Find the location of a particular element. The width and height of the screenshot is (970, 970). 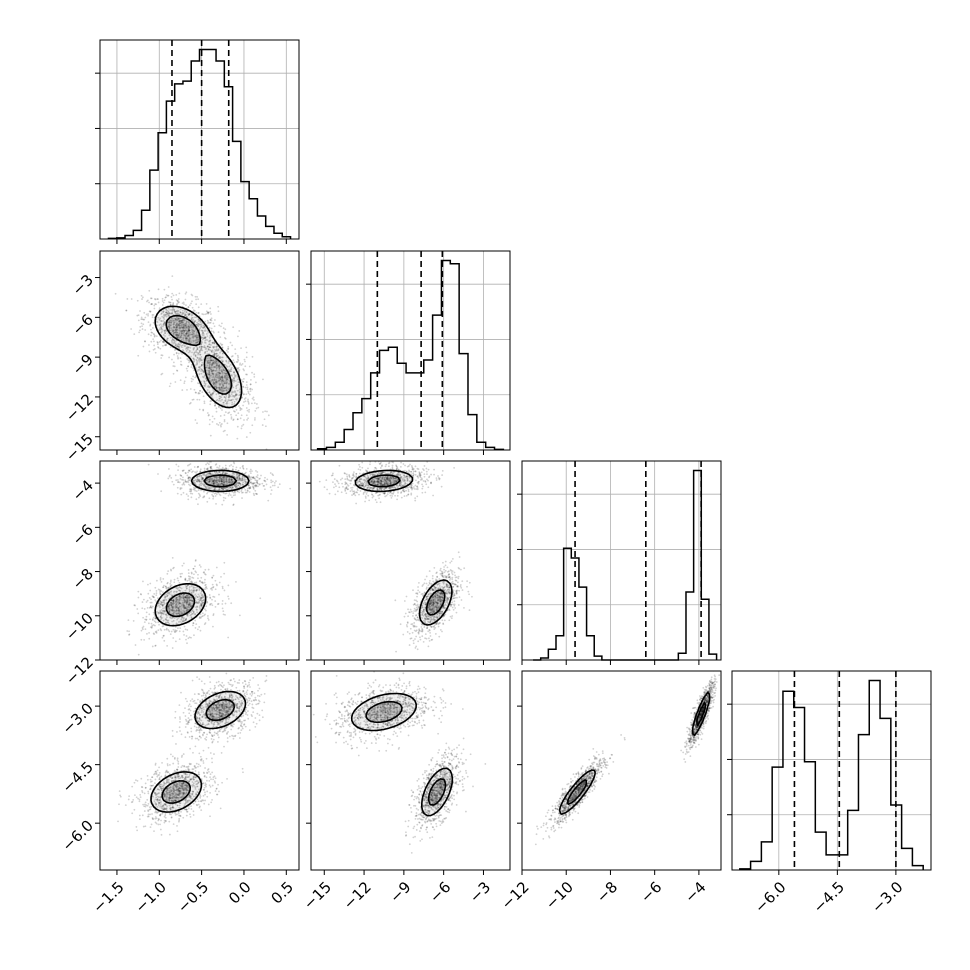

panel-frame is located at coordinates (199, 350).